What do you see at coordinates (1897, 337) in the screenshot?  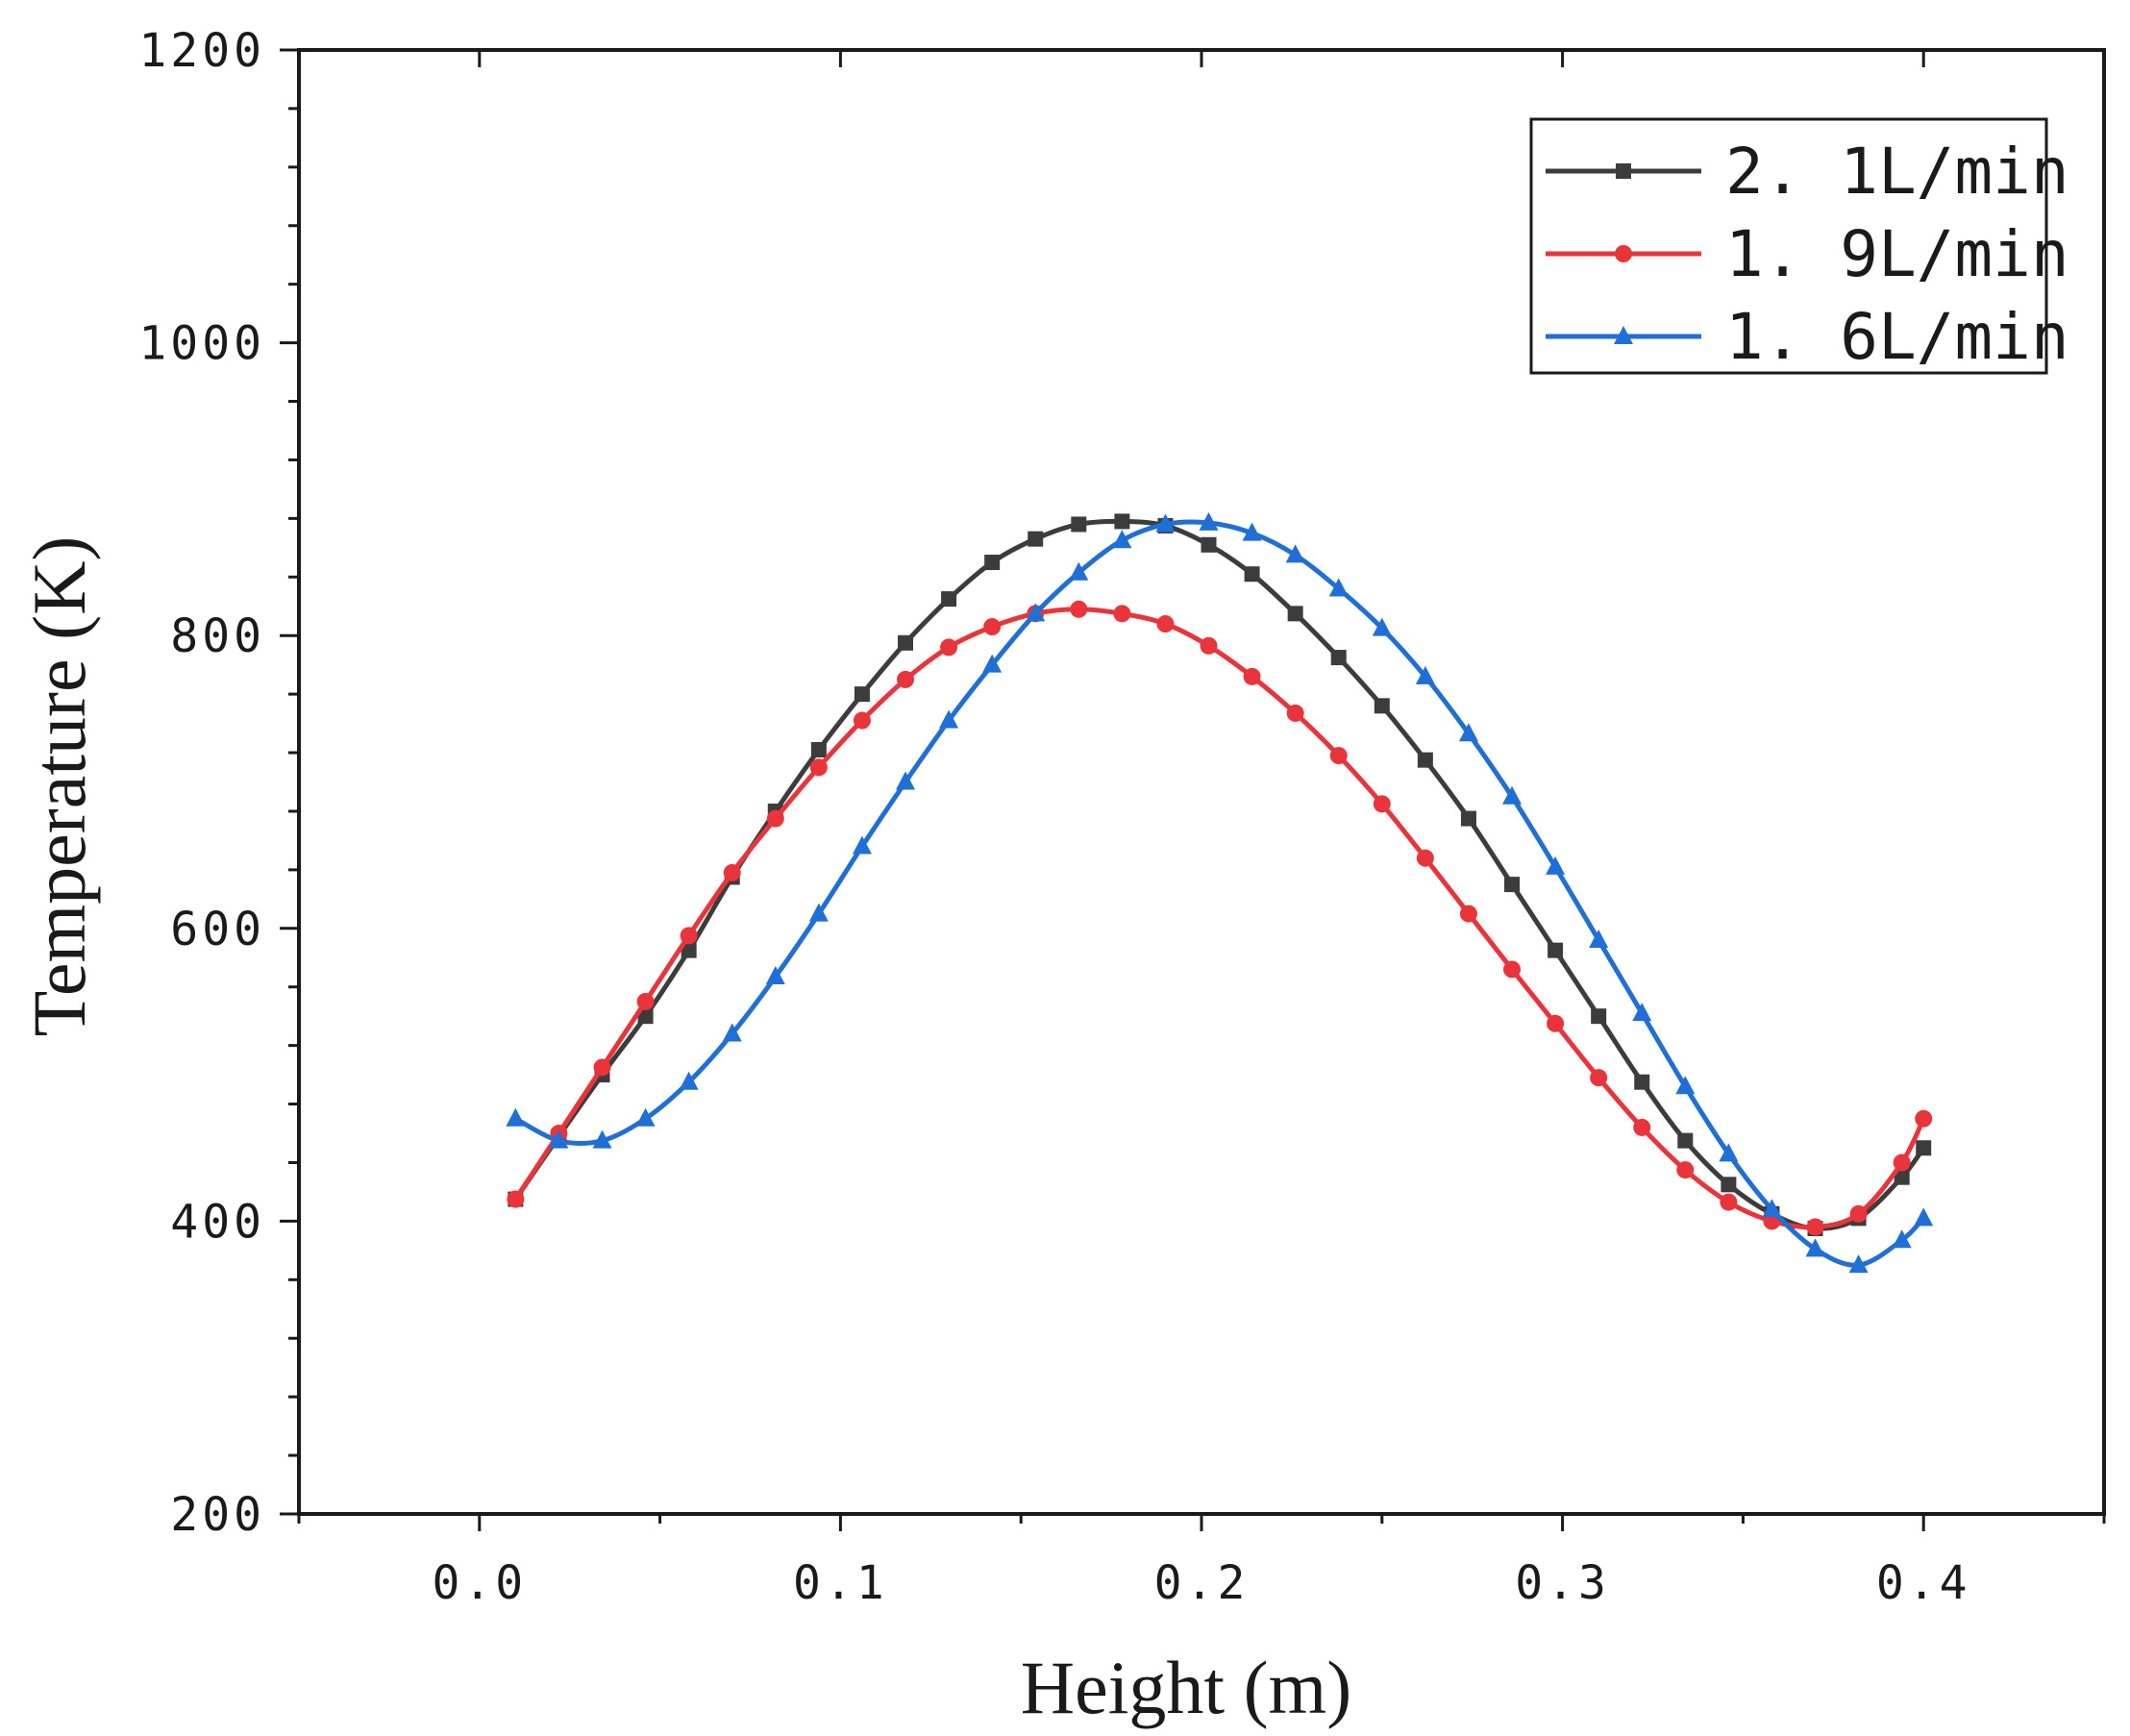 I see `legend-label: 1. 6L/min` at bounding box center [1897, 337].